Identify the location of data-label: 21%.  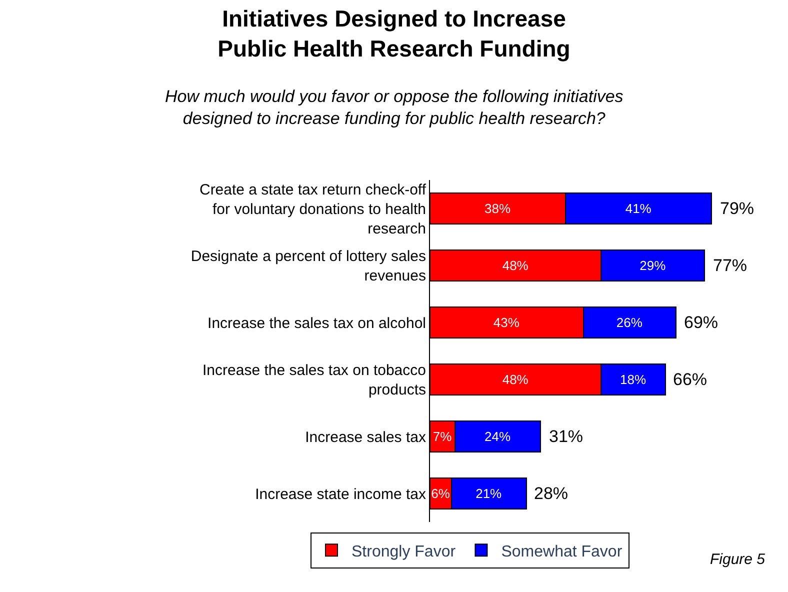
(489, 493).